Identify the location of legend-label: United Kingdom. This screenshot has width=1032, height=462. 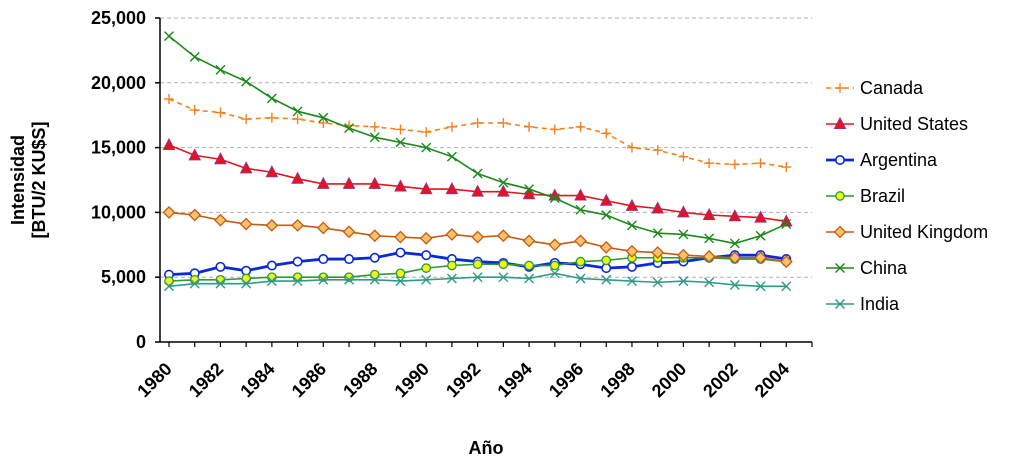
(924, 232).